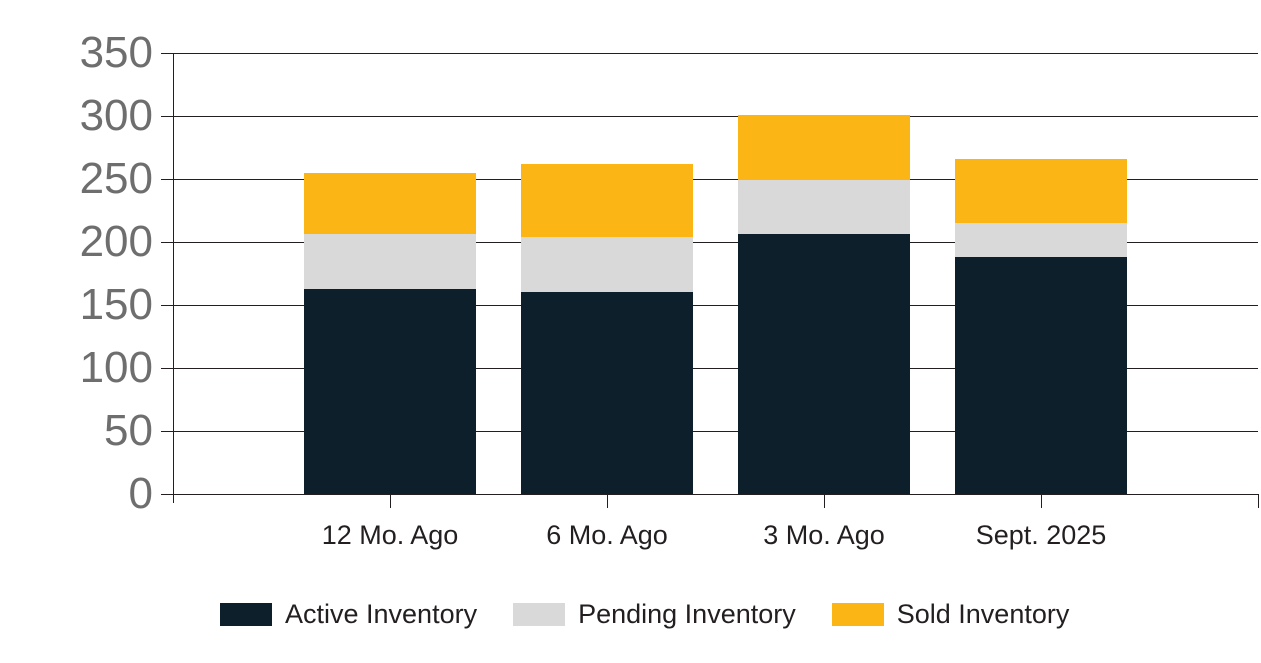  What do you see at coordinates (687, 614) in the screenshot?
I see `legend-label: Pending Inventory` at bounding box center [687, 614].